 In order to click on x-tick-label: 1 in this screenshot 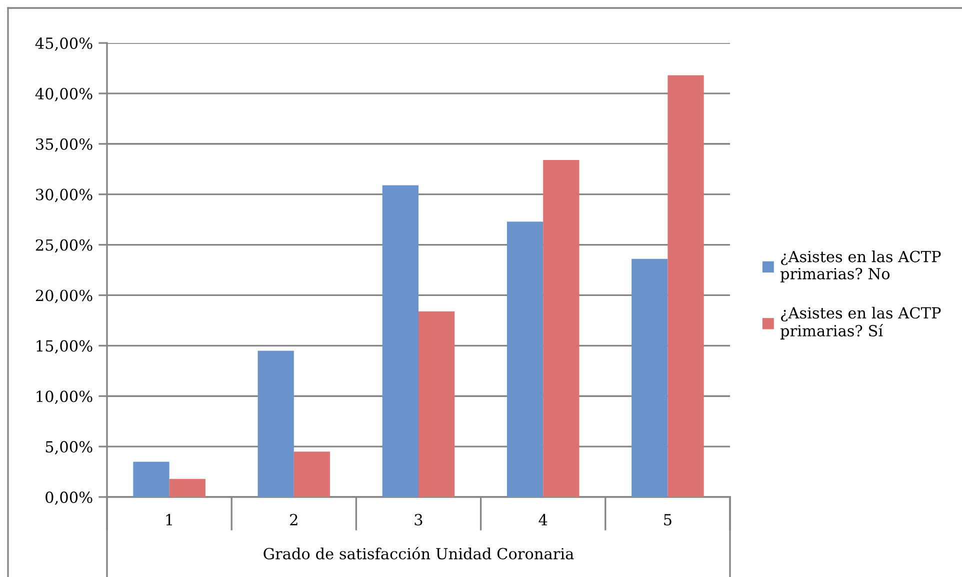, I will do `click(169, 520)`.